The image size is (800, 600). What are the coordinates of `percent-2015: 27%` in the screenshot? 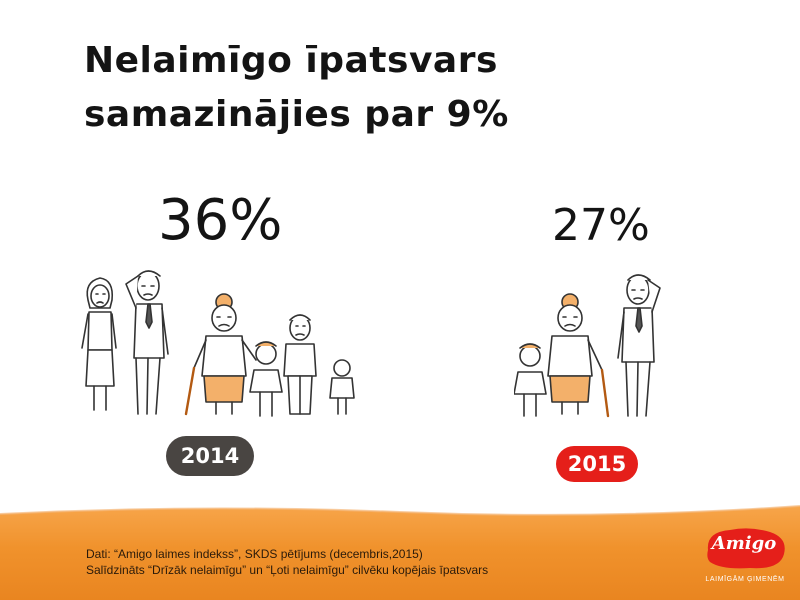 It's located at (601, 225).